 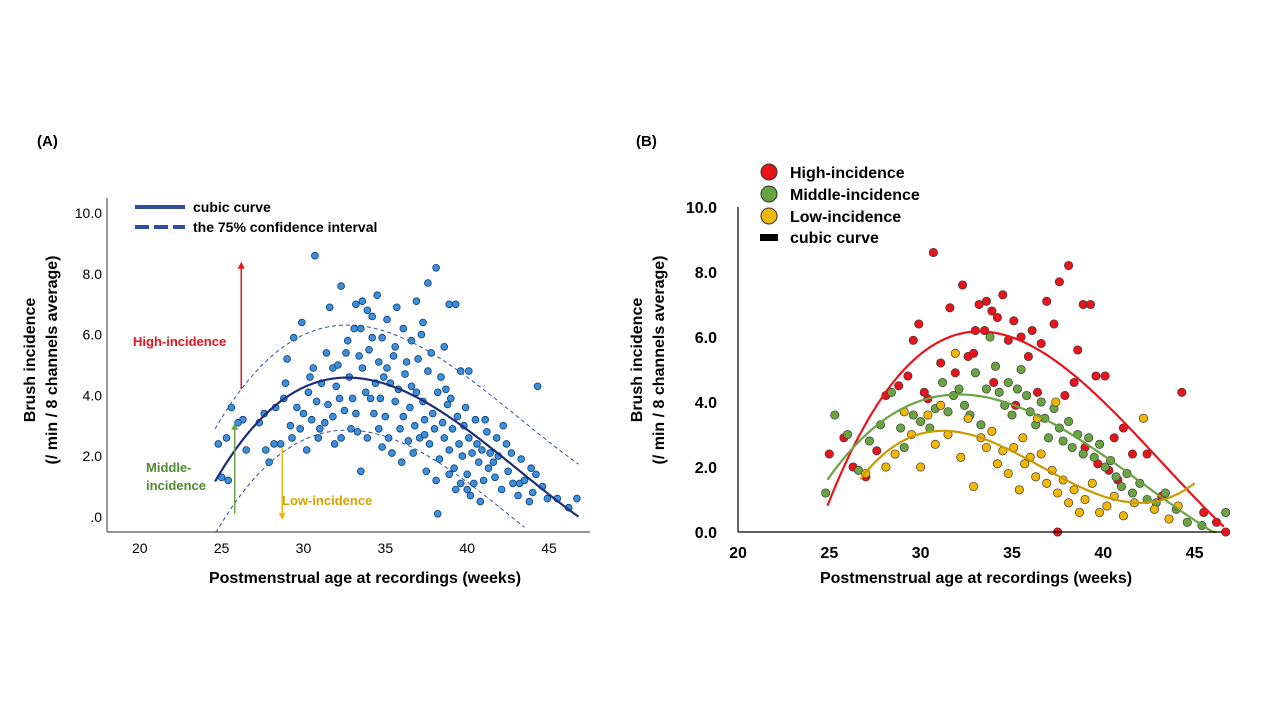 I want to click on chart-a-points, so click(x=397, y=384).